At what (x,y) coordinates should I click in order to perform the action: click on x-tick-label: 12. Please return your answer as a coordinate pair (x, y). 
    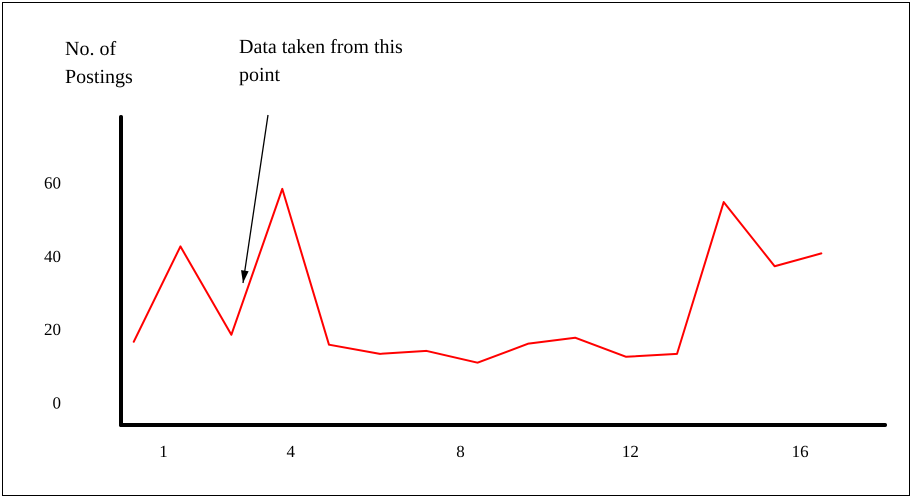
    Looking at the image, I should click on (630, 451).